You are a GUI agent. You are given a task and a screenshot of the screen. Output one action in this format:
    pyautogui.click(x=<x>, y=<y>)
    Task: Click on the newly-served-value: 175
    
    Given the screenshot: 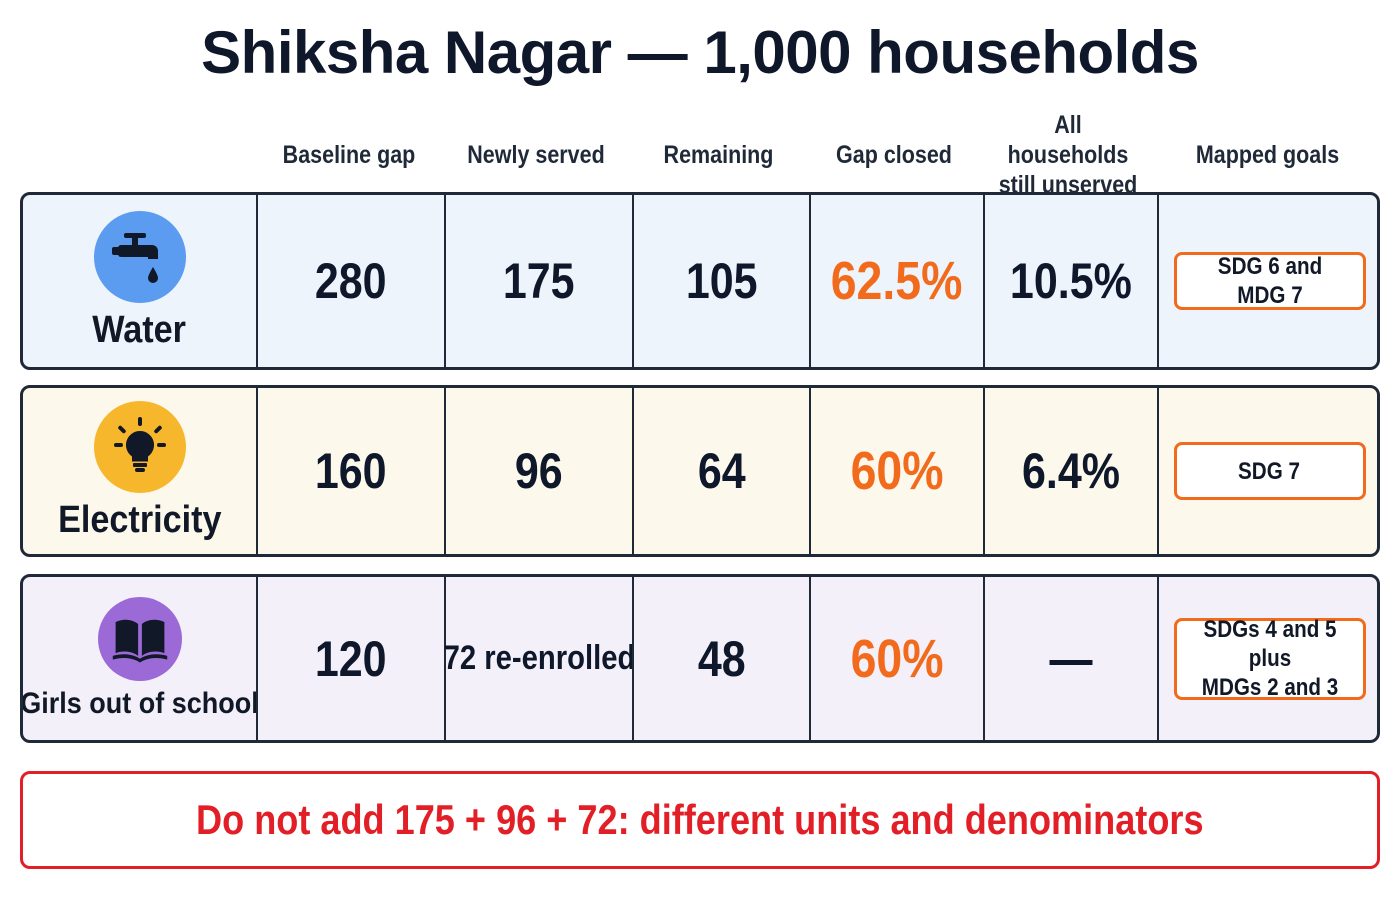 What is the action you would take?
    pyautogui.click(x=539, y=281)
    